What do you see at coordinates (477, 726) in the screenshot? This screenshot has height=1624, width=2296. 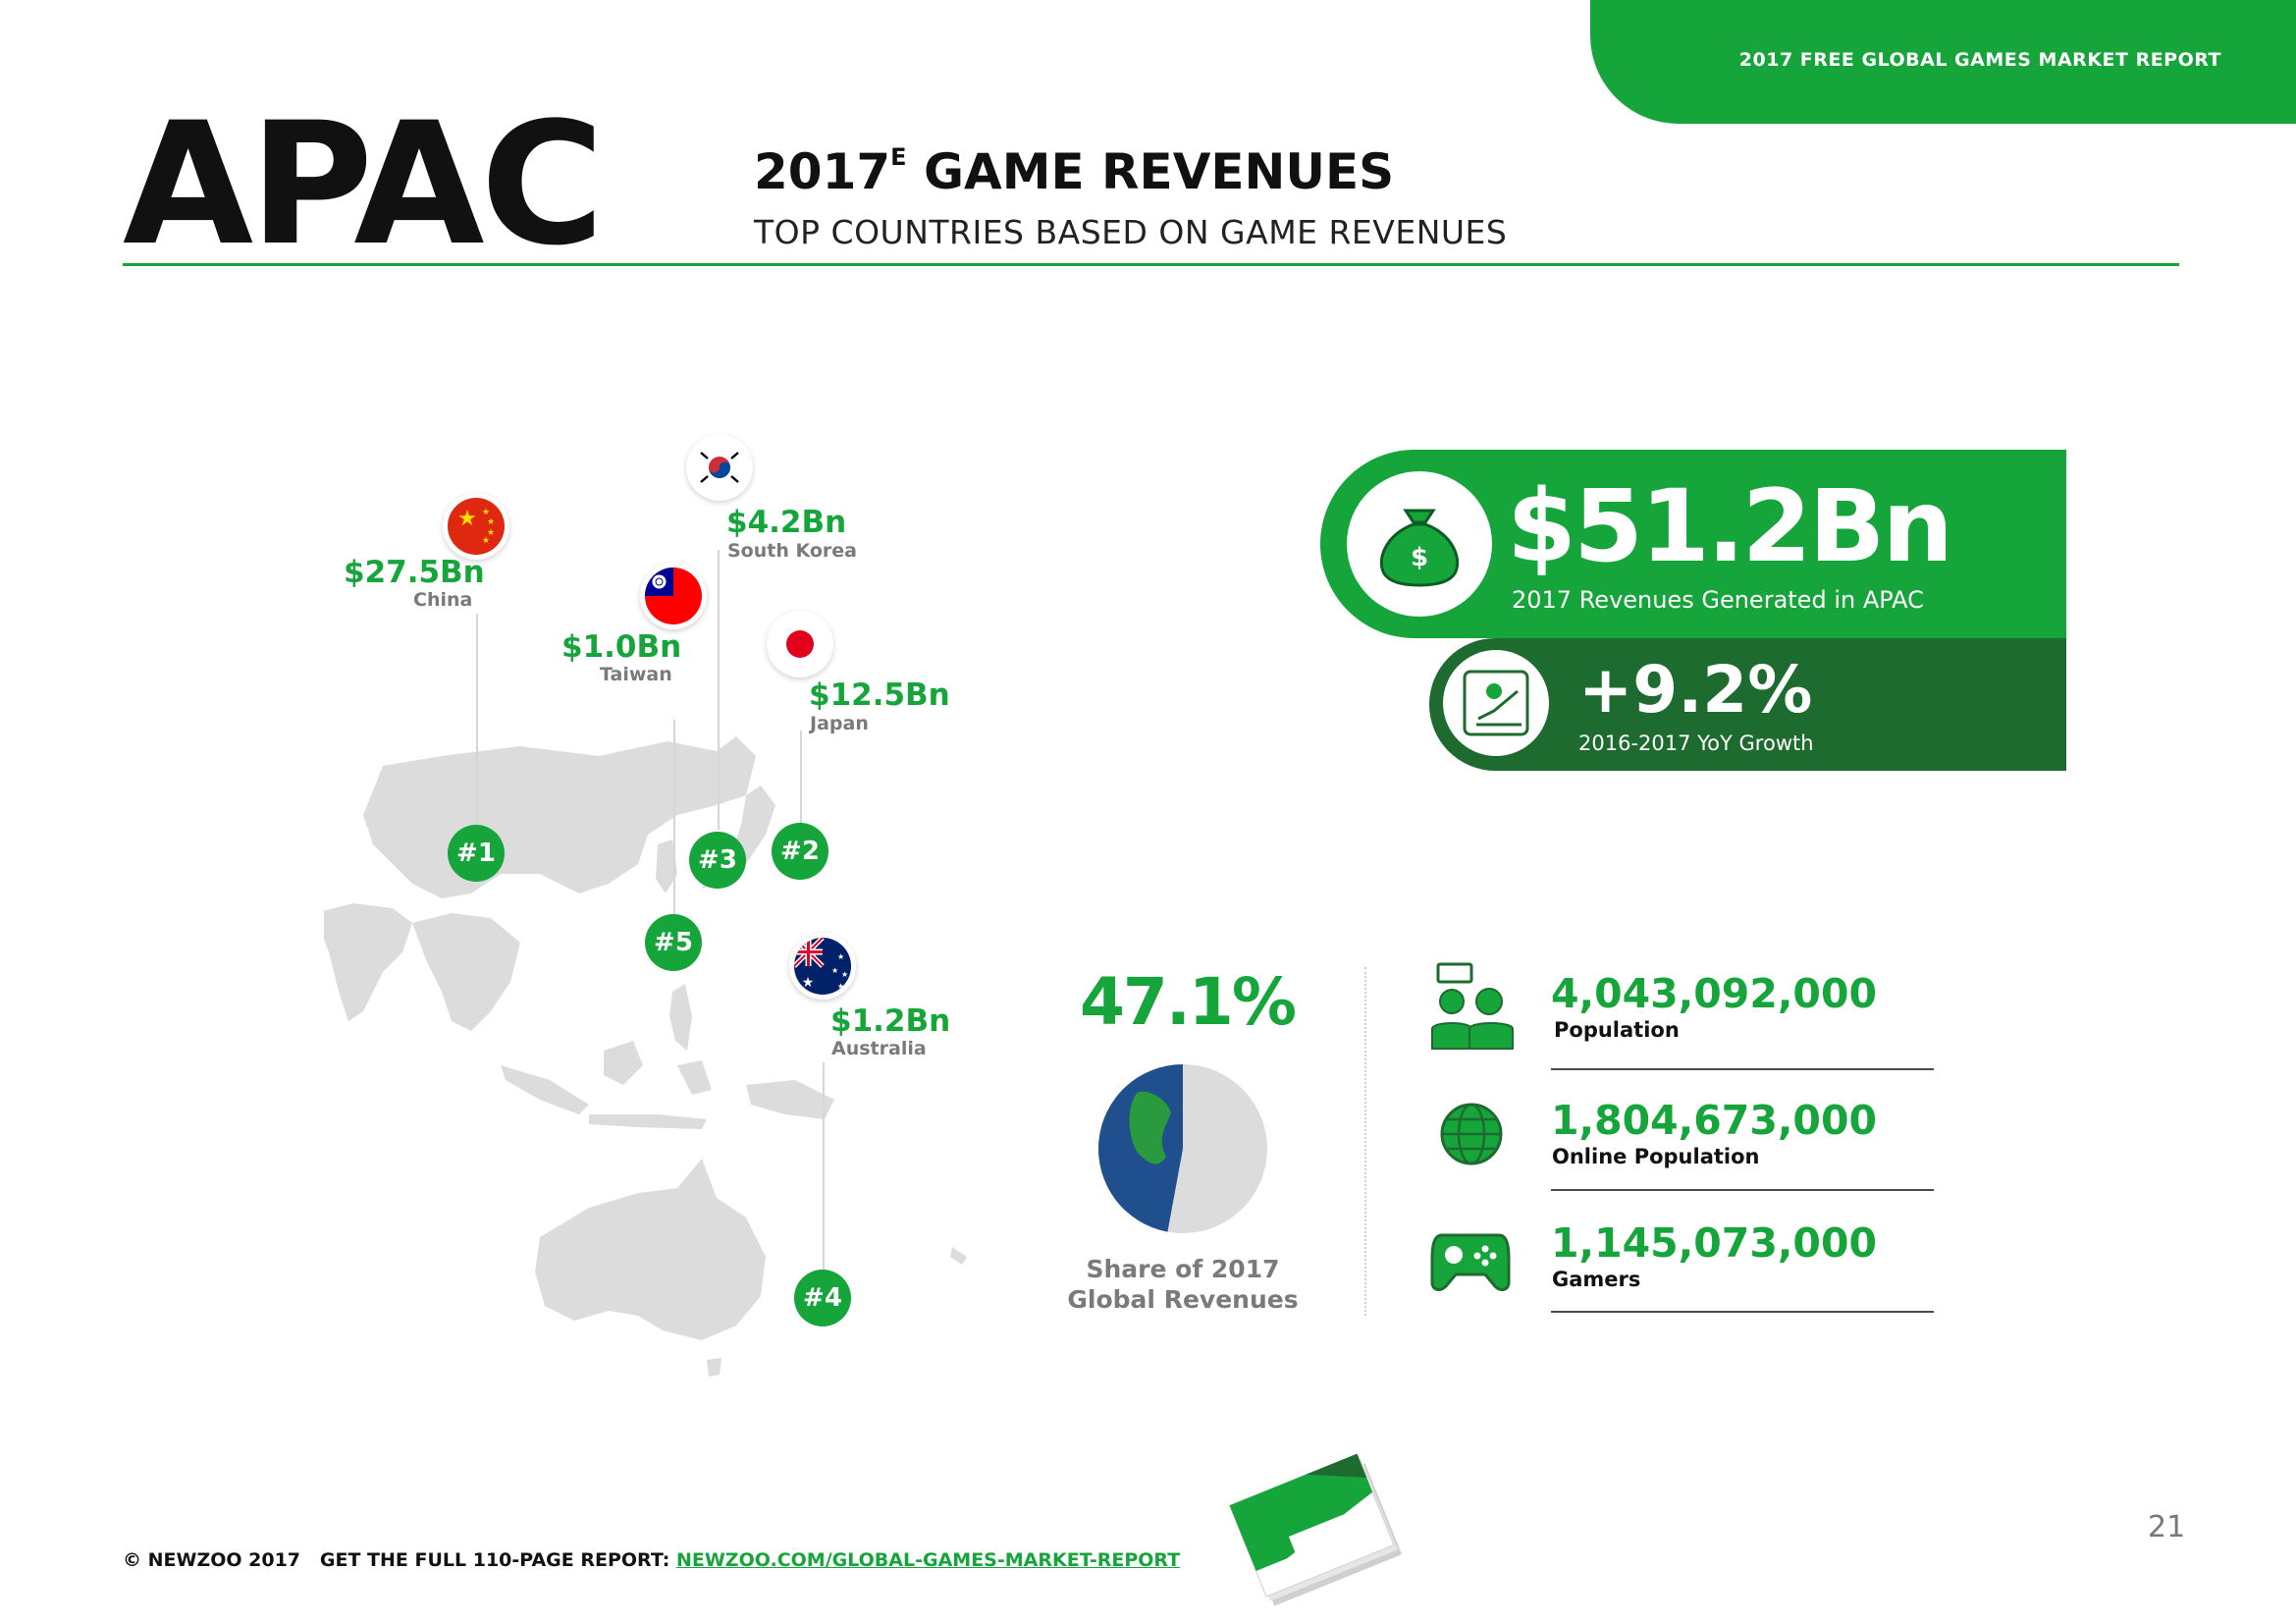 I see `china-pin-line` at bounding box center [477, 726].